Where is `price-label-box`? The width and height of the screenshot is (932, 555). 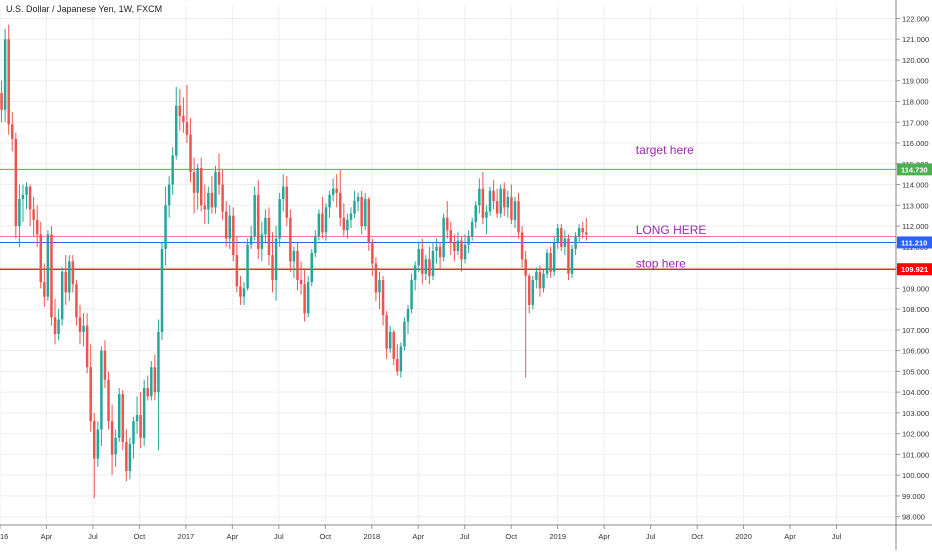 price-label-box is located at coordinates (914, 242).